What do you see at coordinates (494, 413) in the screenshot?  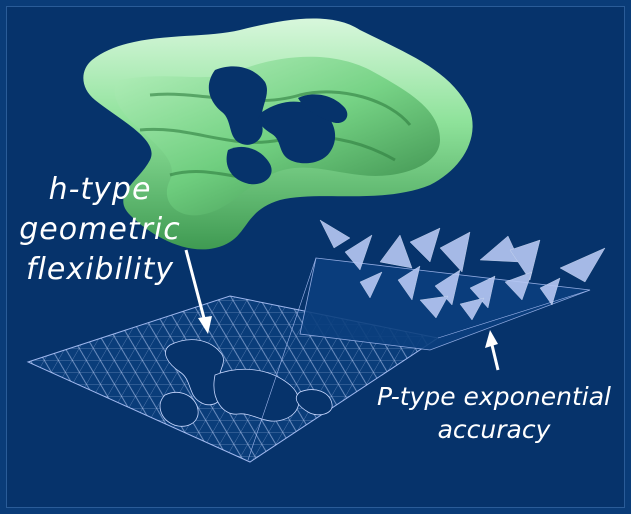 I see `p-type-label: P-type exponential accuracy` at bounding box center [494, 413].